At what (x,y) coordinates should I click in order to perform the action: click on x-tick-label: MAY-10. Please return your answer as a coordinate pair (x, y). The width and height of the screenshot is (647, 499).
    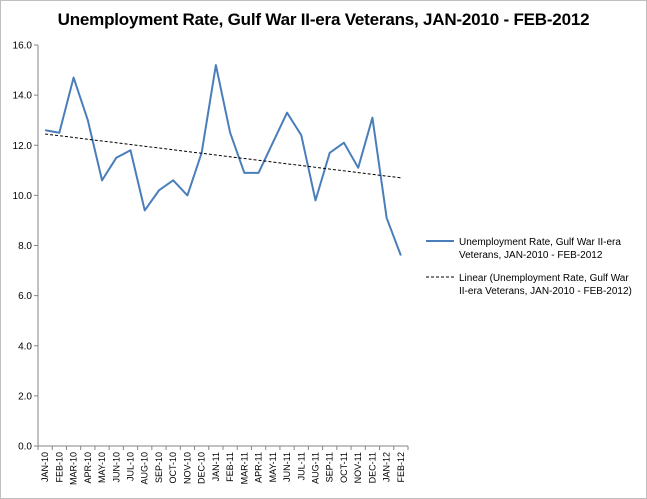
    Looking at the image, I should click on (102, 467).